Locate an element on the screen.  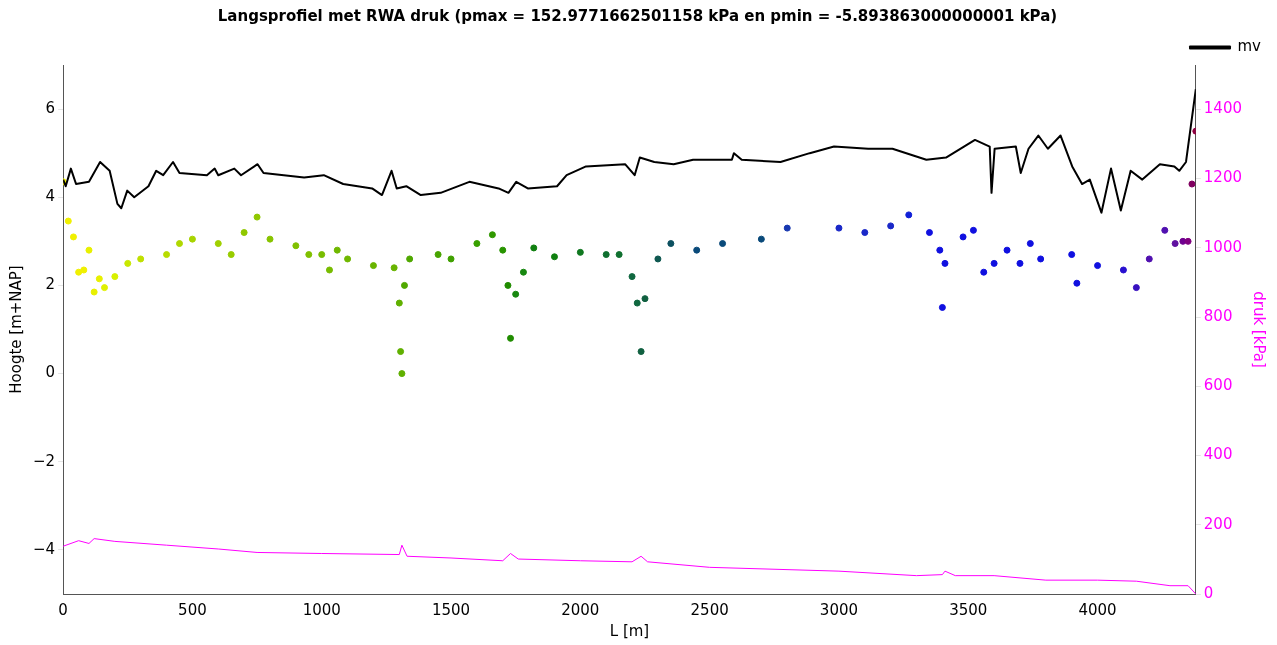
y2-tick-label: 200 is located at coordinates (1218, 523).